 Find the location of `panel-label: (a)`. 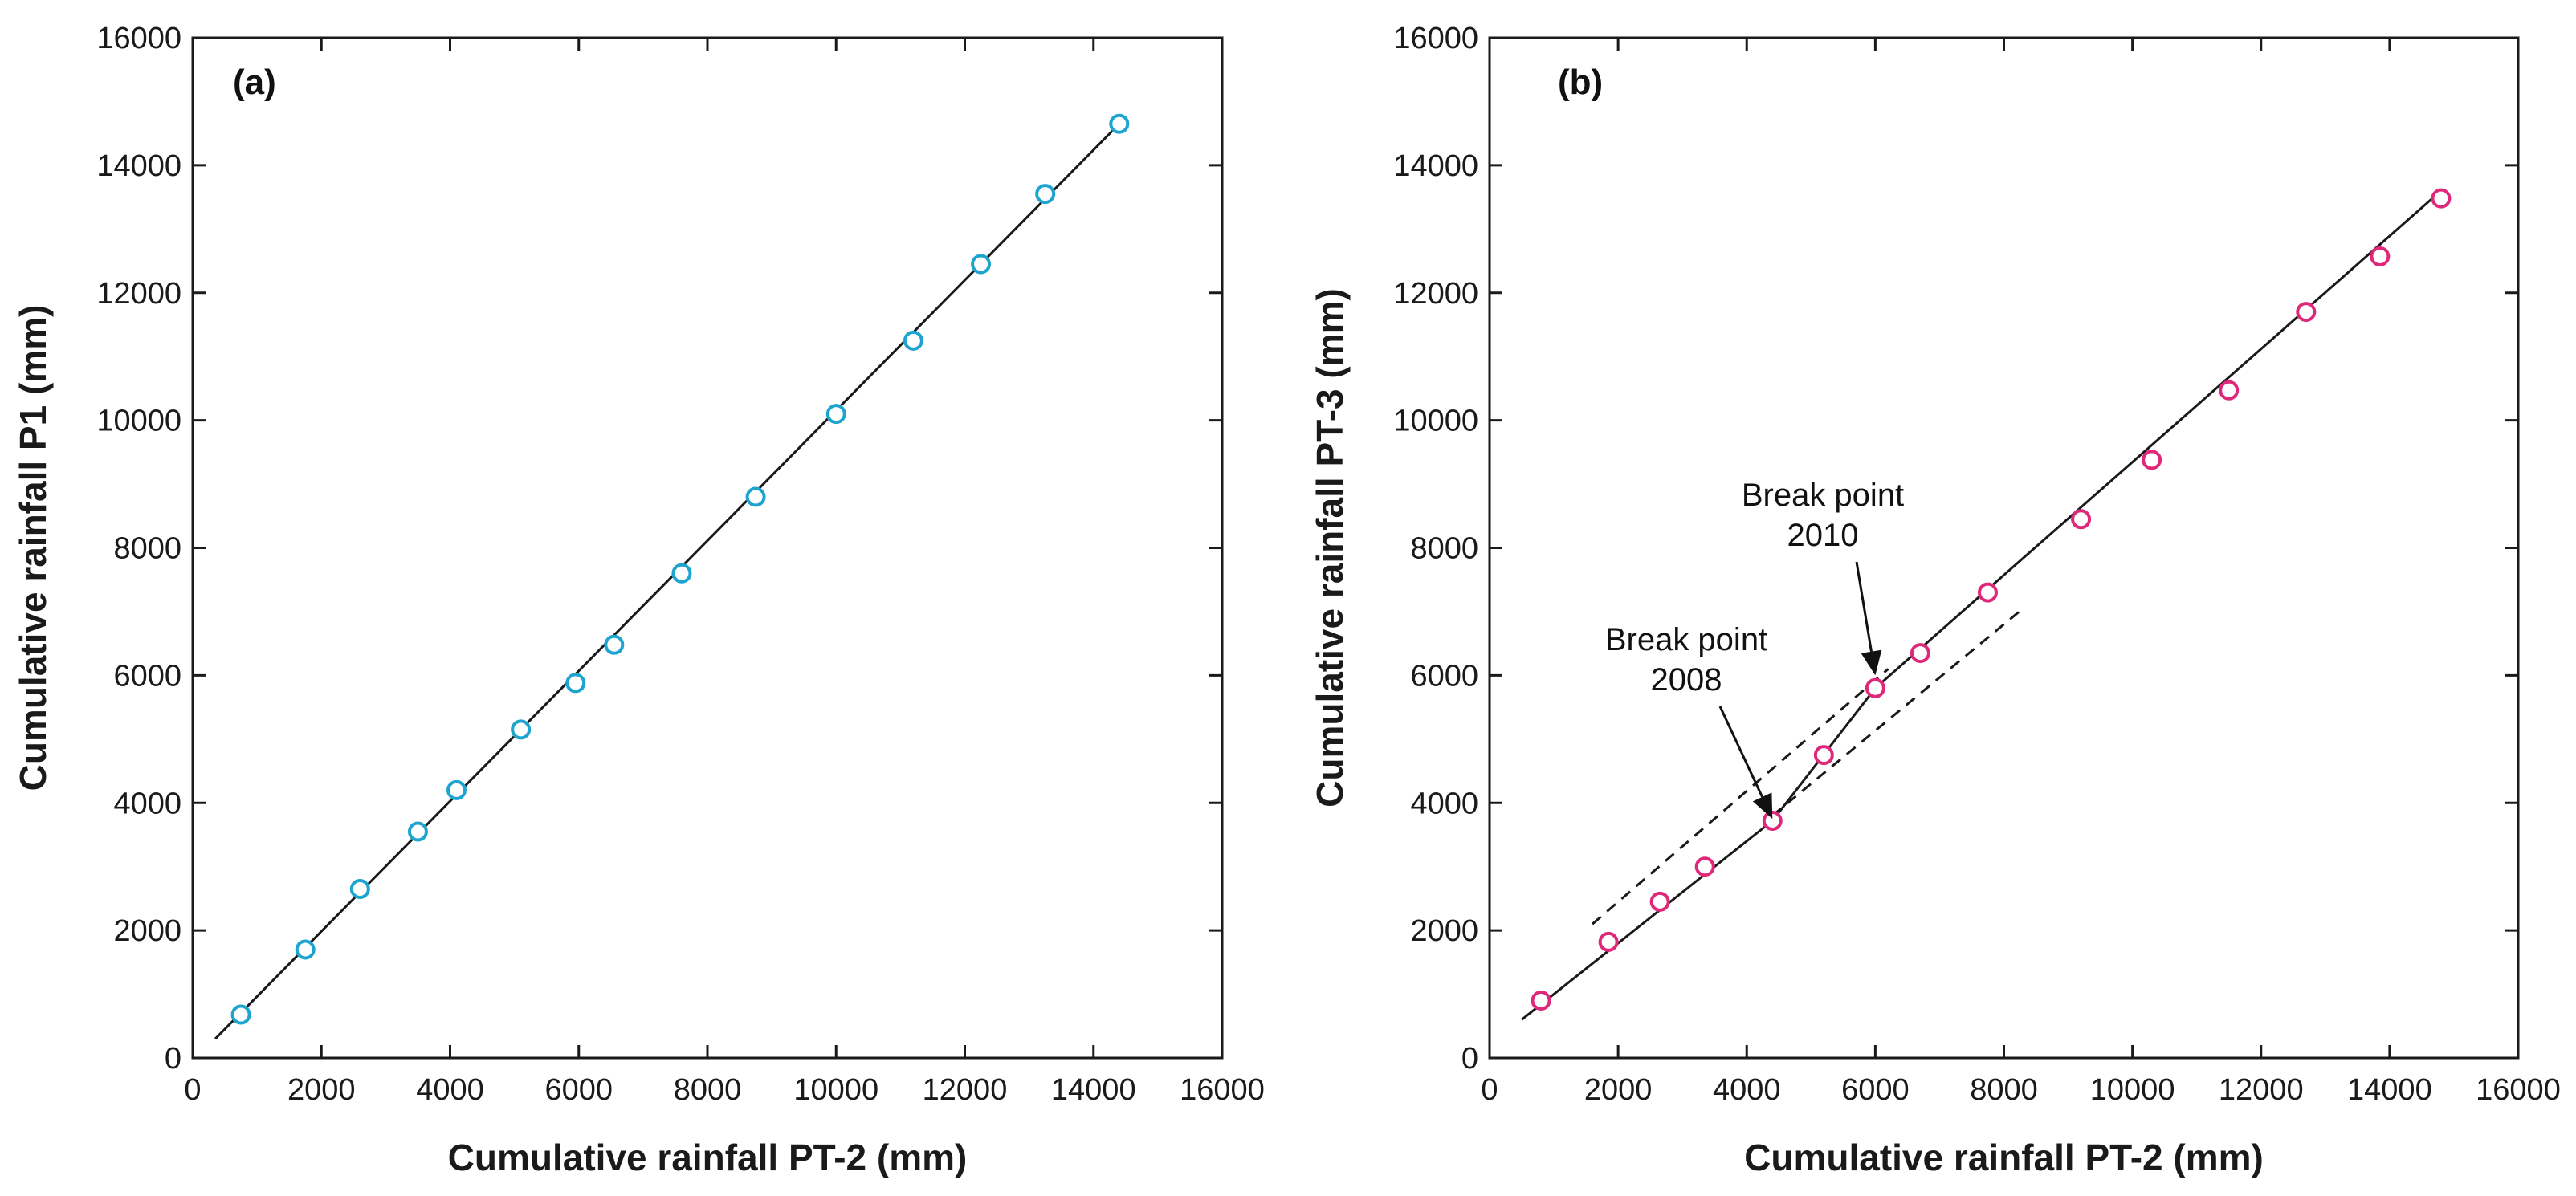

panel-label: (a) is located at coordinates (254, 82).